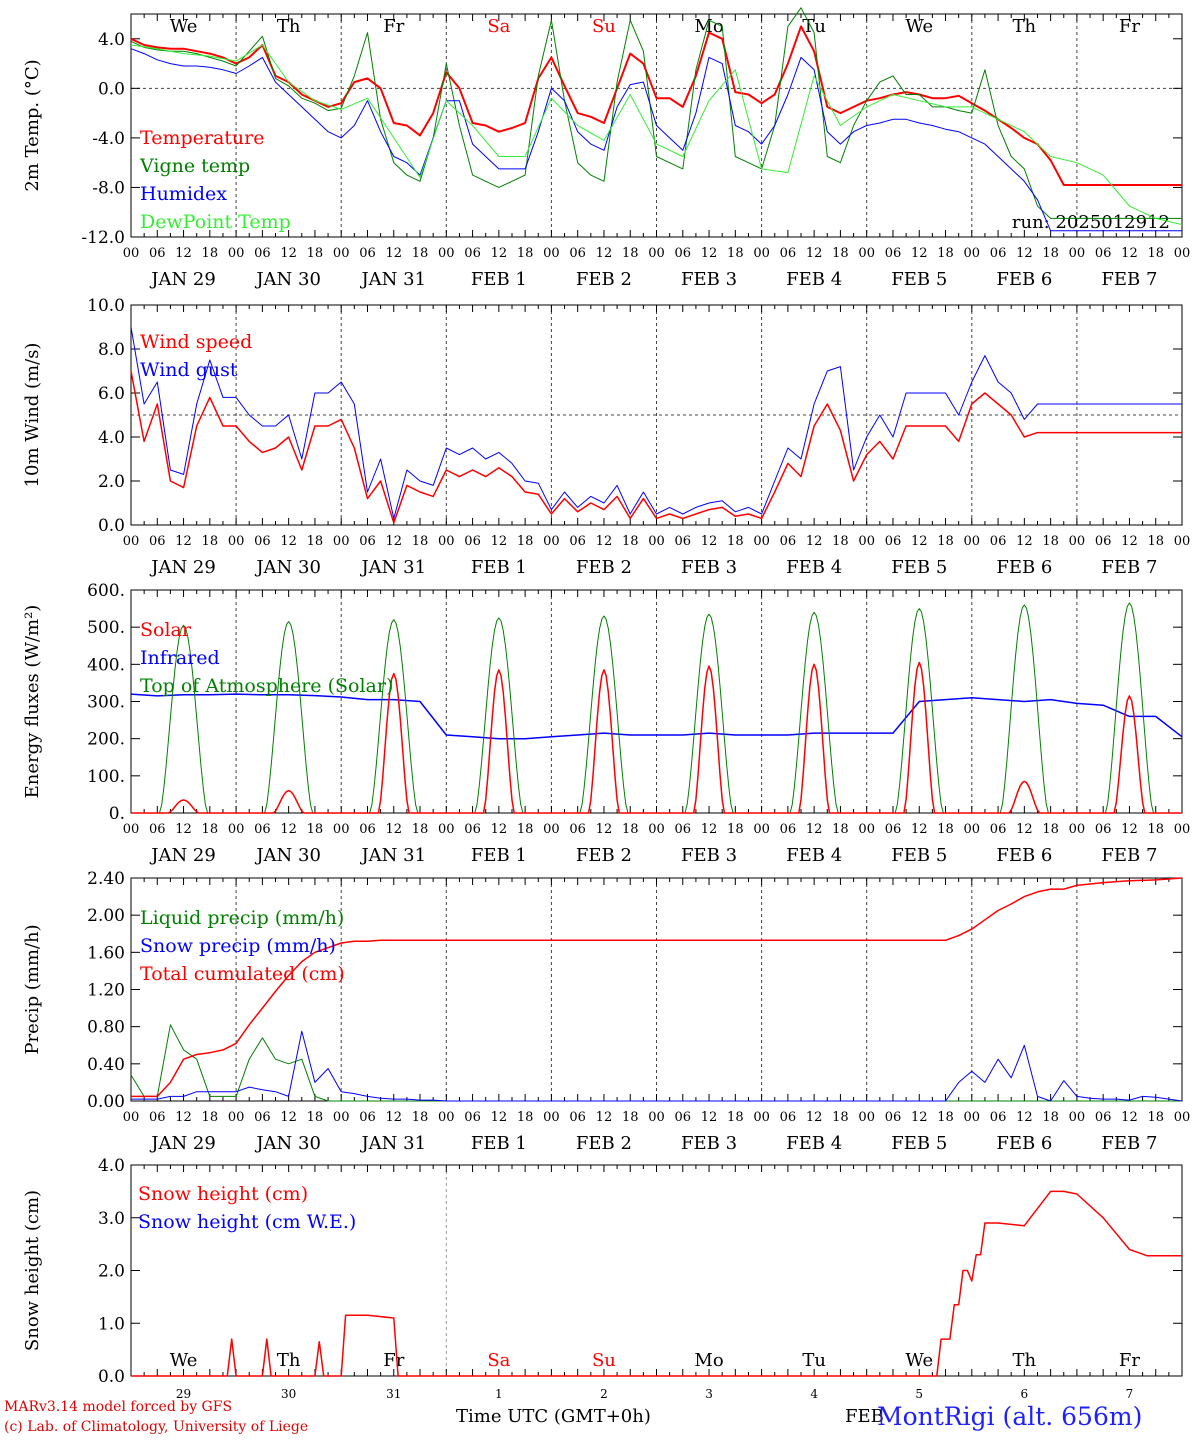 Image resolution: width=1194 pixels, height=1440 pixels. Describe the element at coordinates (106, 1102) in the screenshot. I see `precip-y-tick-label: 0.00` at that location.